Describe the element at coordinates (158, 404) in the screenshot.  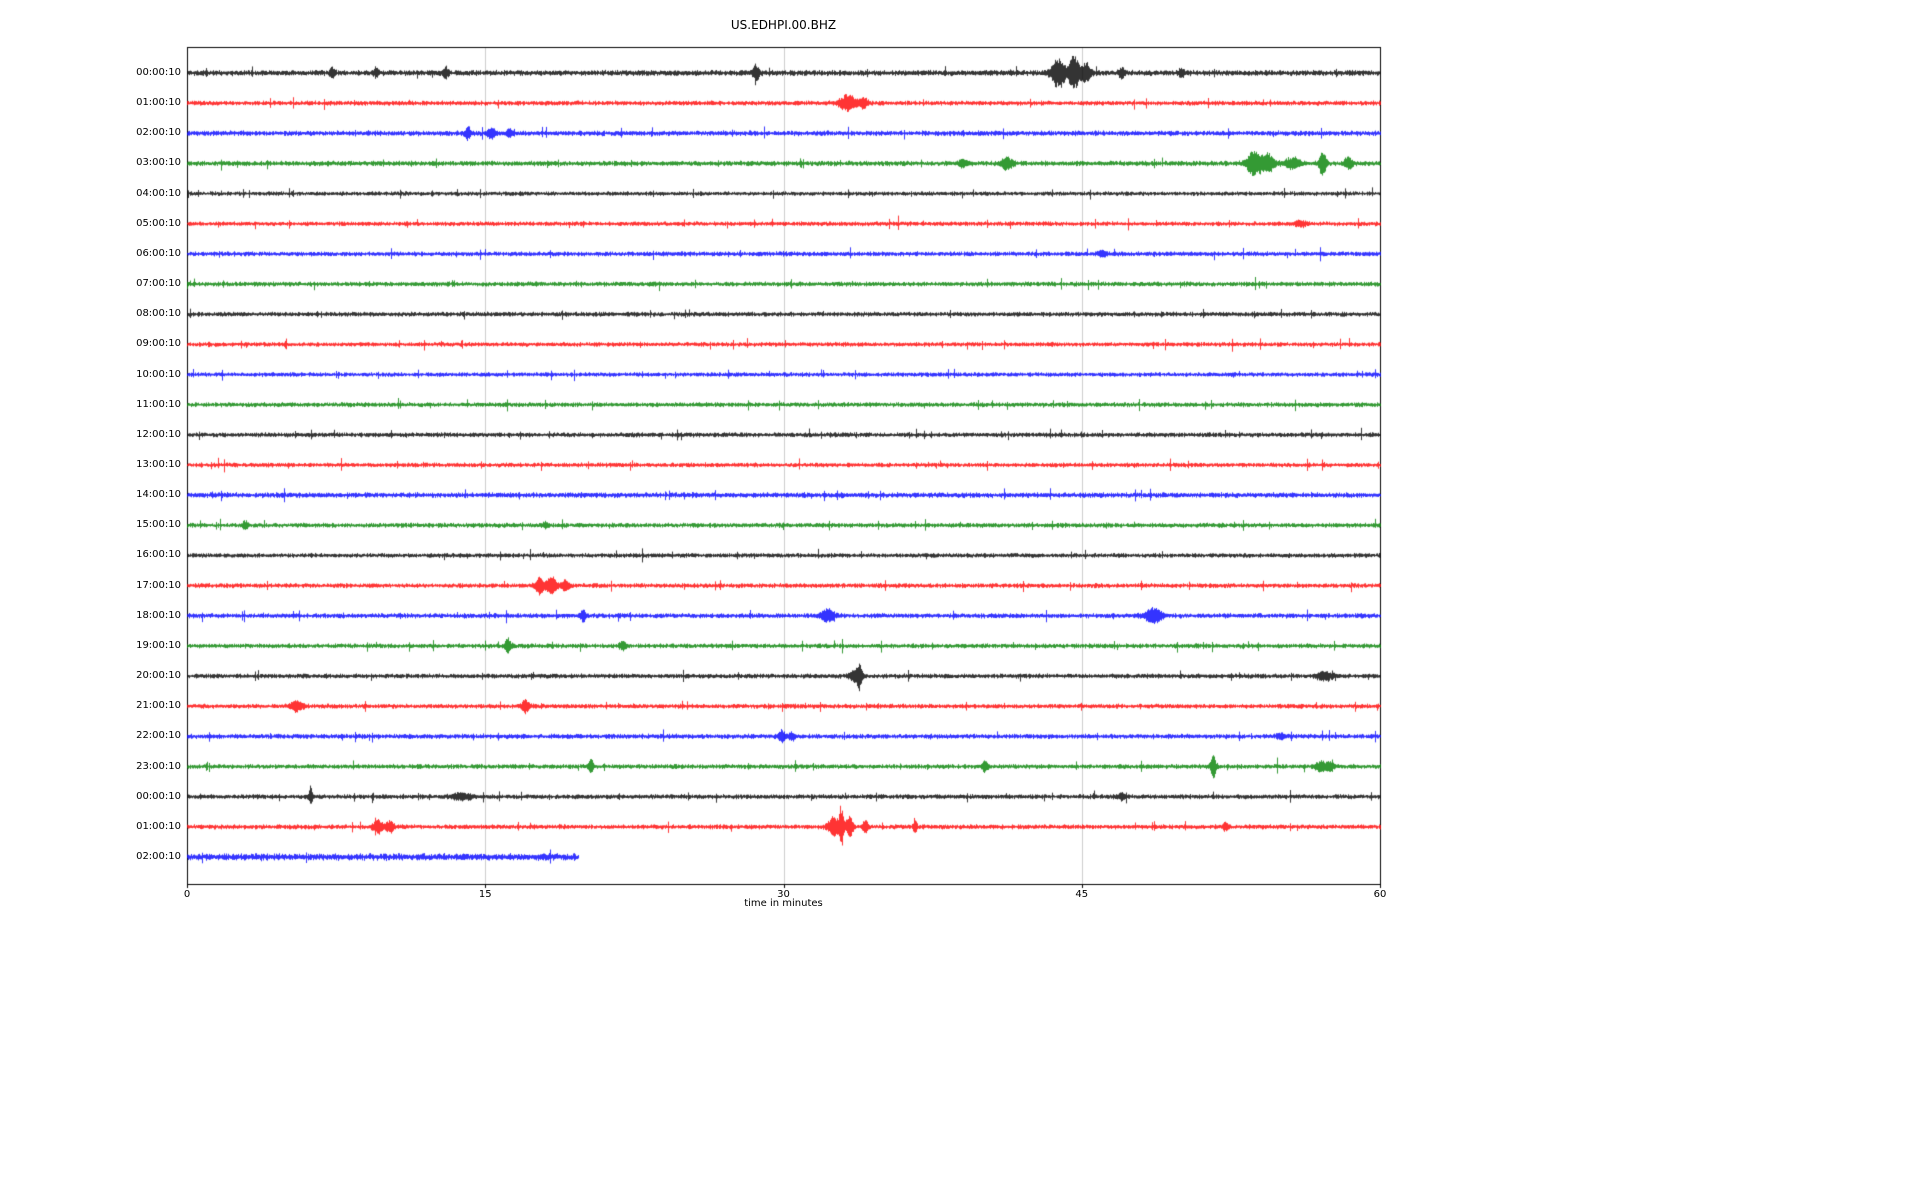
I see `row-time-label: 11:00:10` at that location.